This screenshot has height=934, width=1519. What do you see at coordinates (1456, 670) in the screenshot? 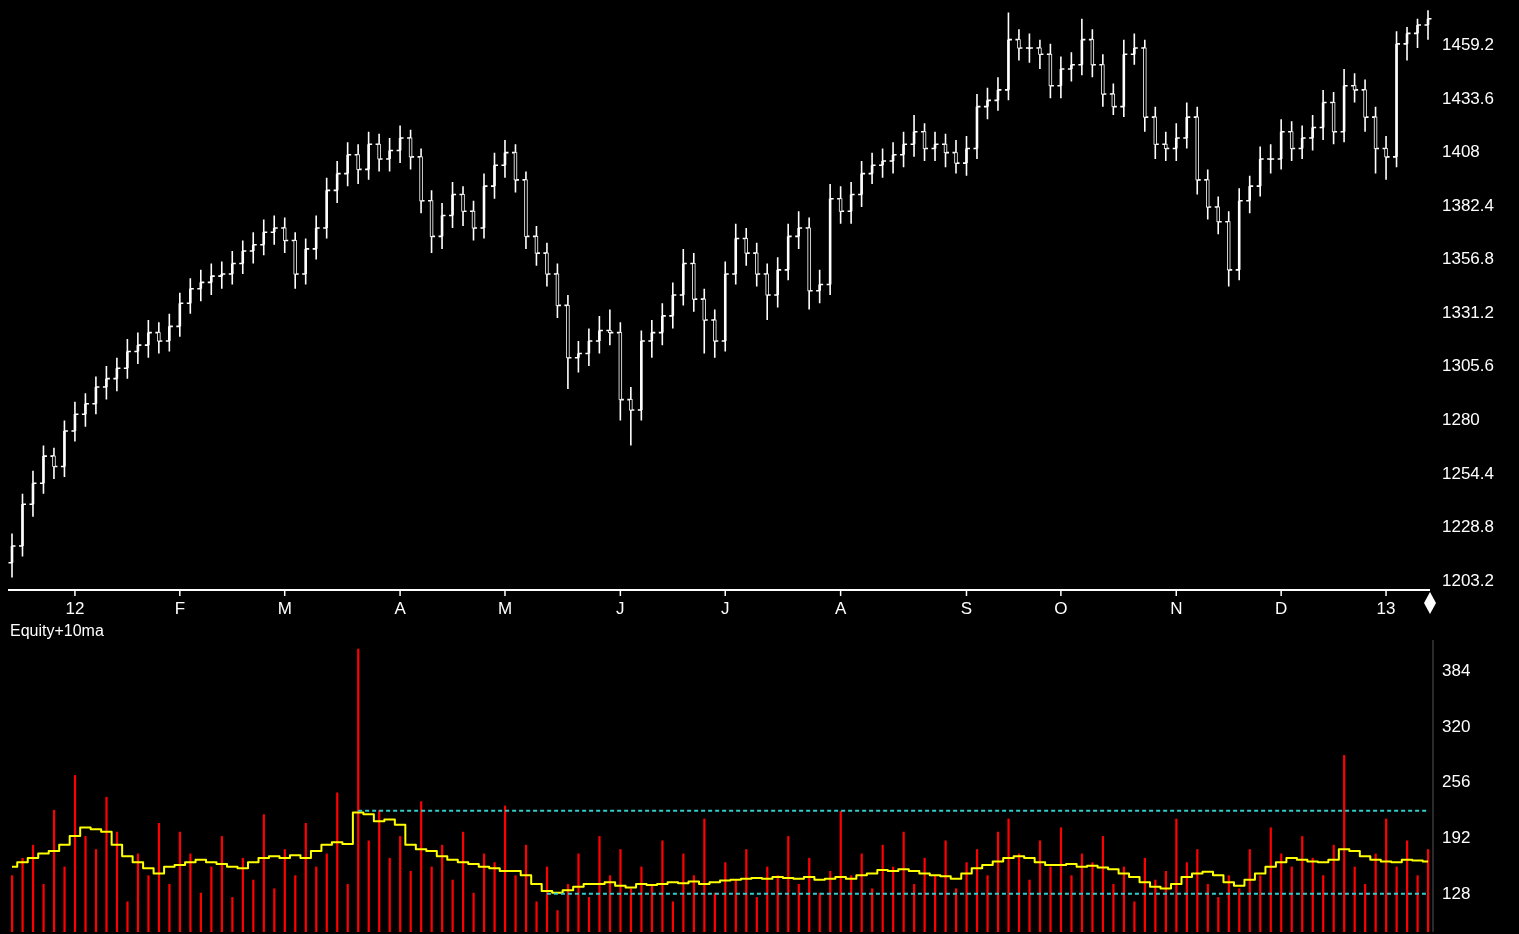
I see `y-tick-label: 384` at bounding box center [1456, 670].